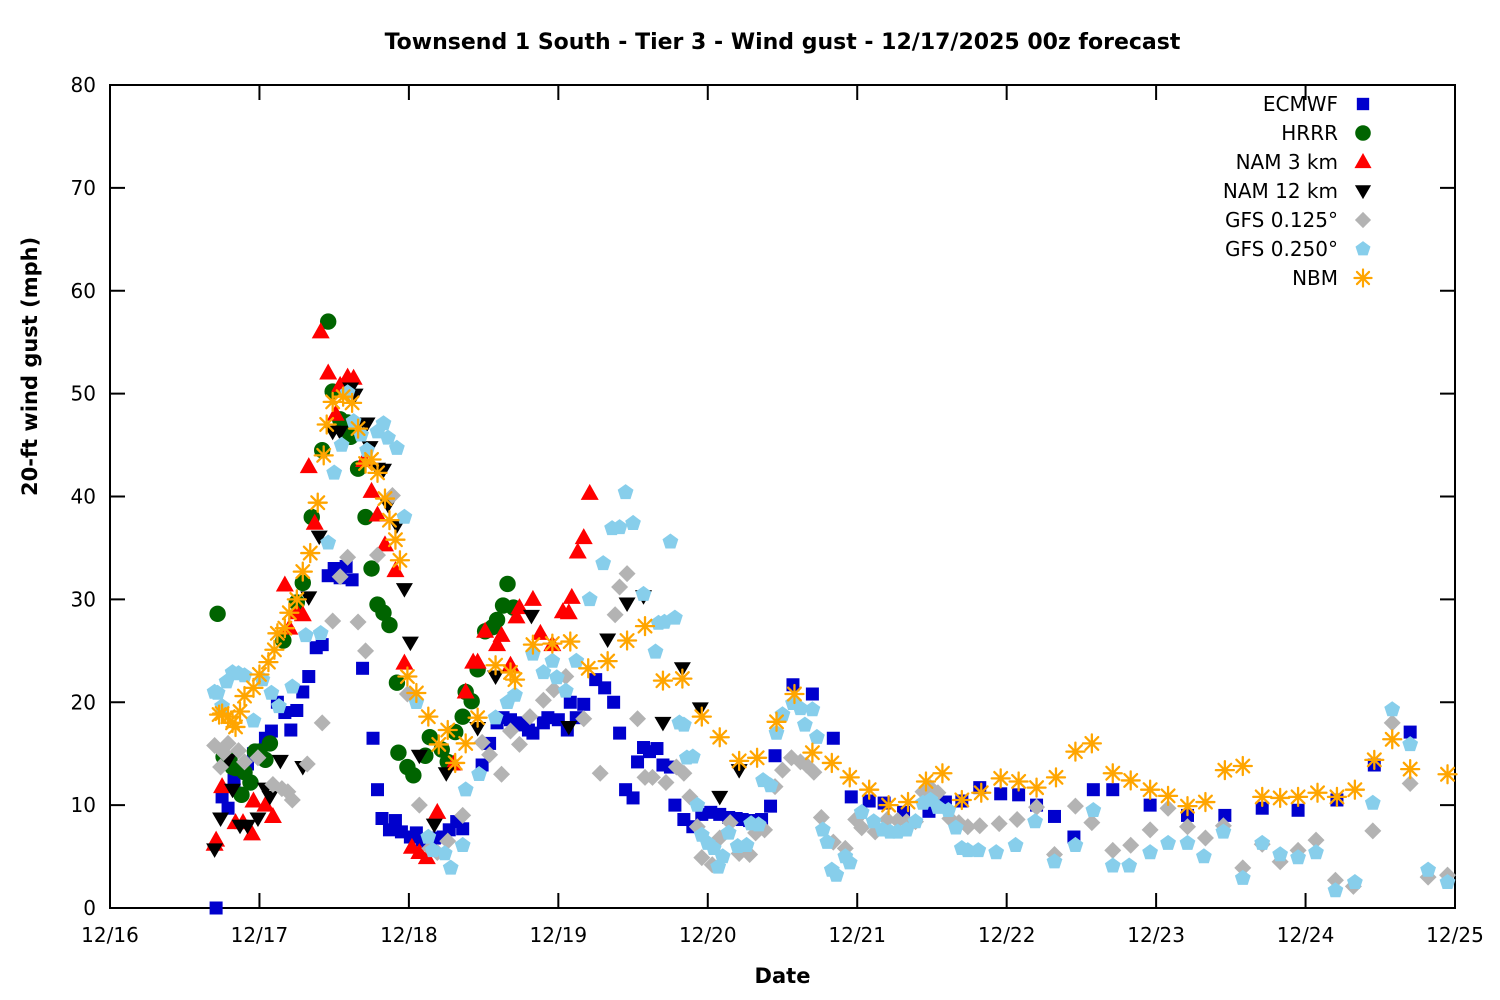  What do you see at coordinates (1280, 191) in the screenshot?
I see `legend-label: NAM 12 km` at bounding box center [1280, 191].